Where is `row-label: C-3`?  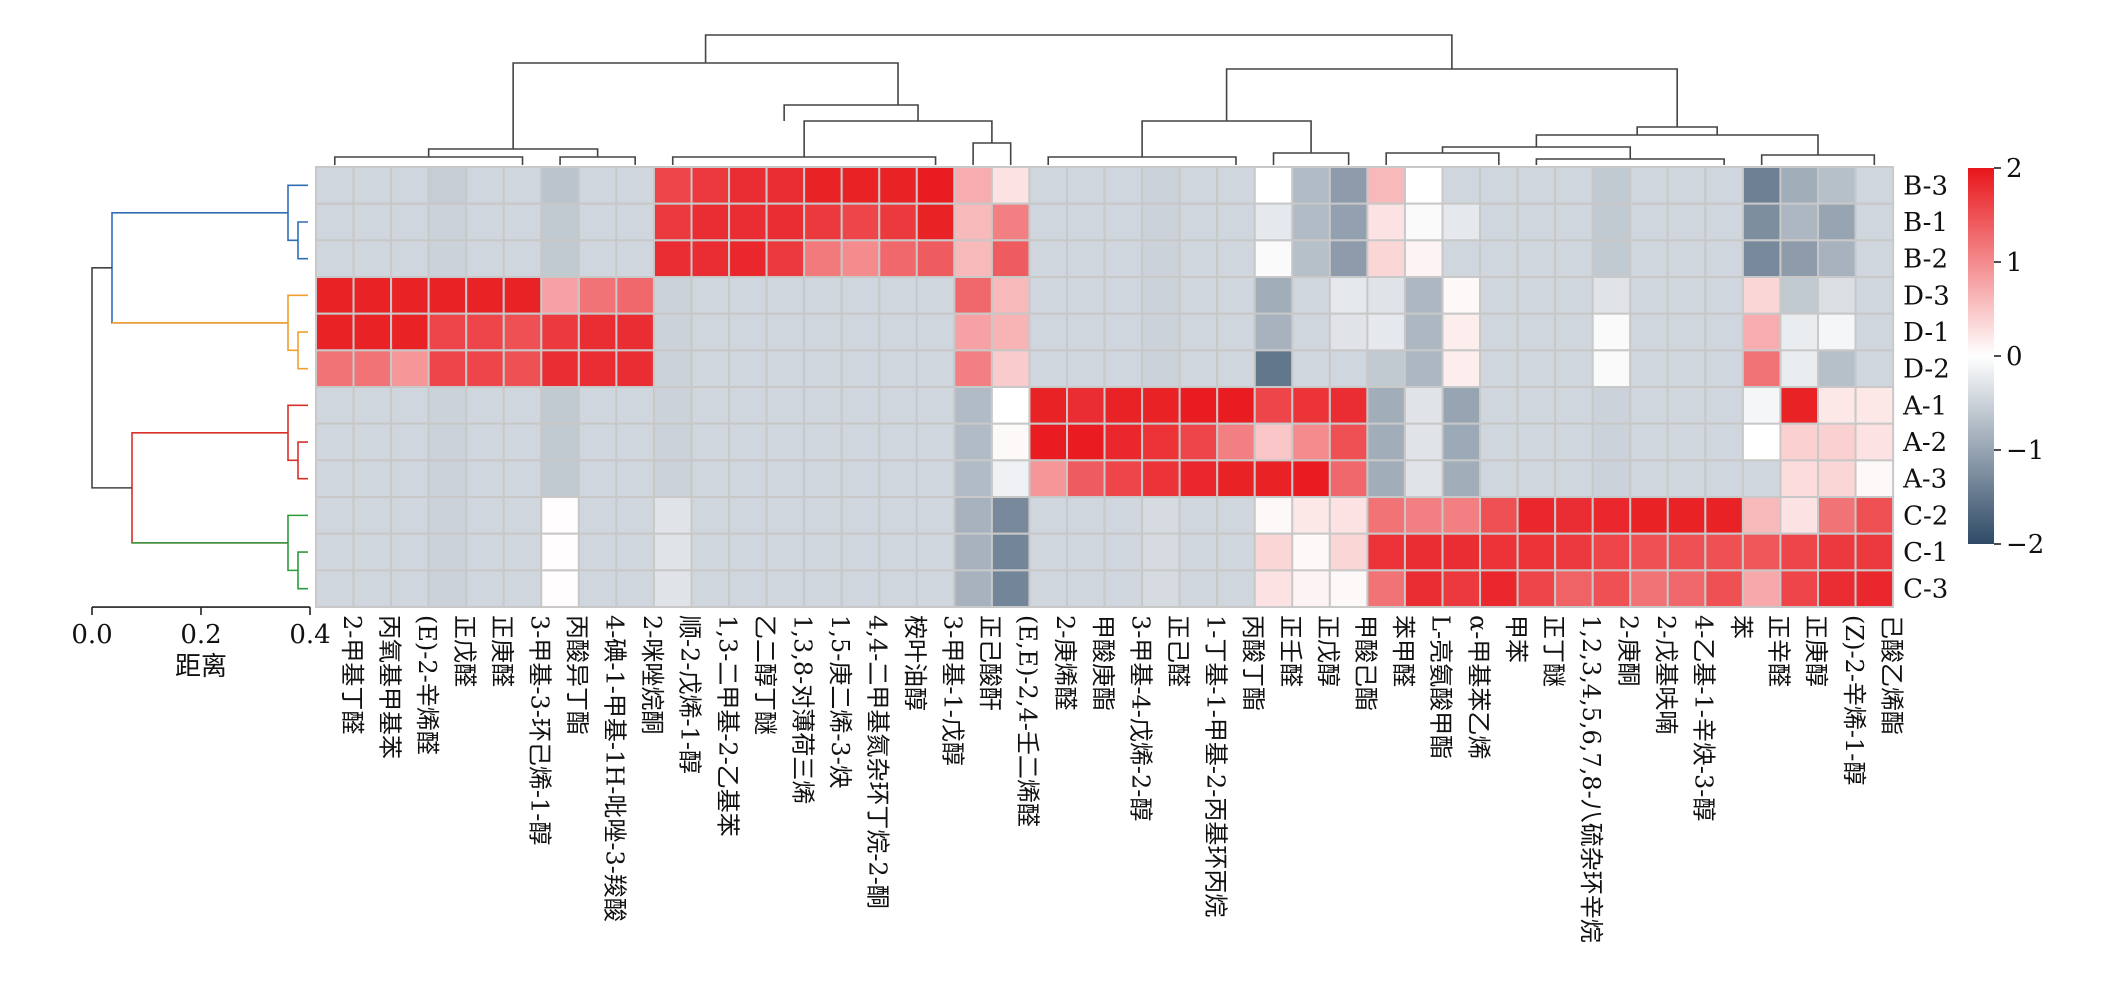 row-label: C-3 is located at coordinates (1925, 590).